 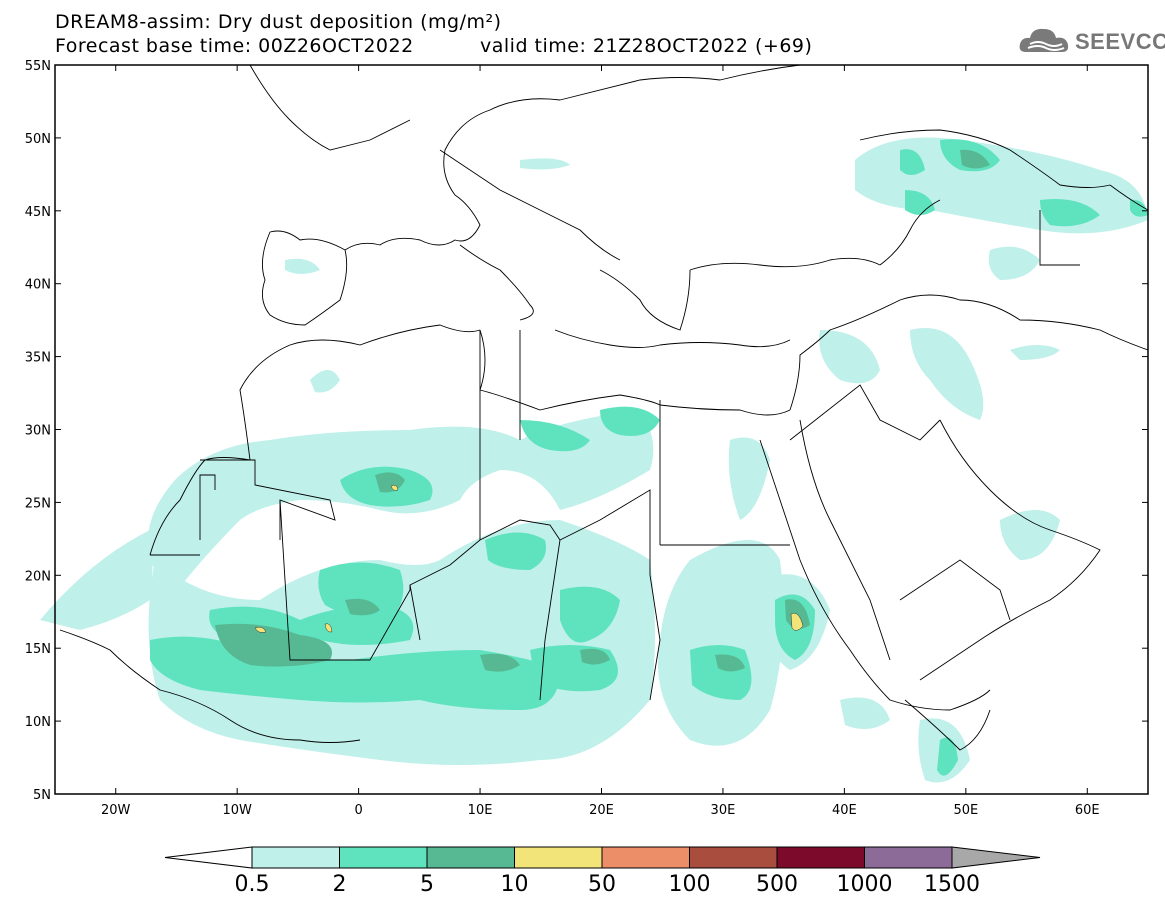 What do you see at coordinates (952, 884) in the screenshot?
I see `colorbar-level-label: 1500` at bounding box center [952, 884].